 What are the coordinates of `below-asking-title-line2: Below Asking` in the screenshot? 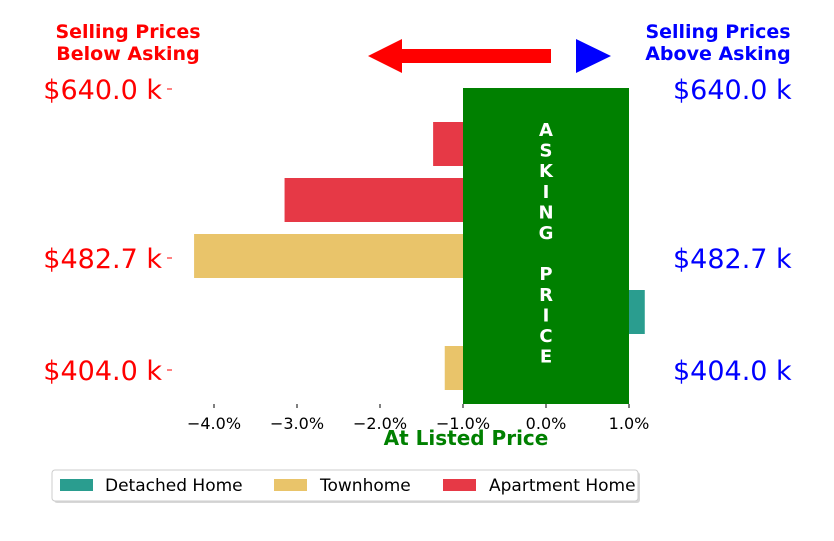 It's located at (127, 54).